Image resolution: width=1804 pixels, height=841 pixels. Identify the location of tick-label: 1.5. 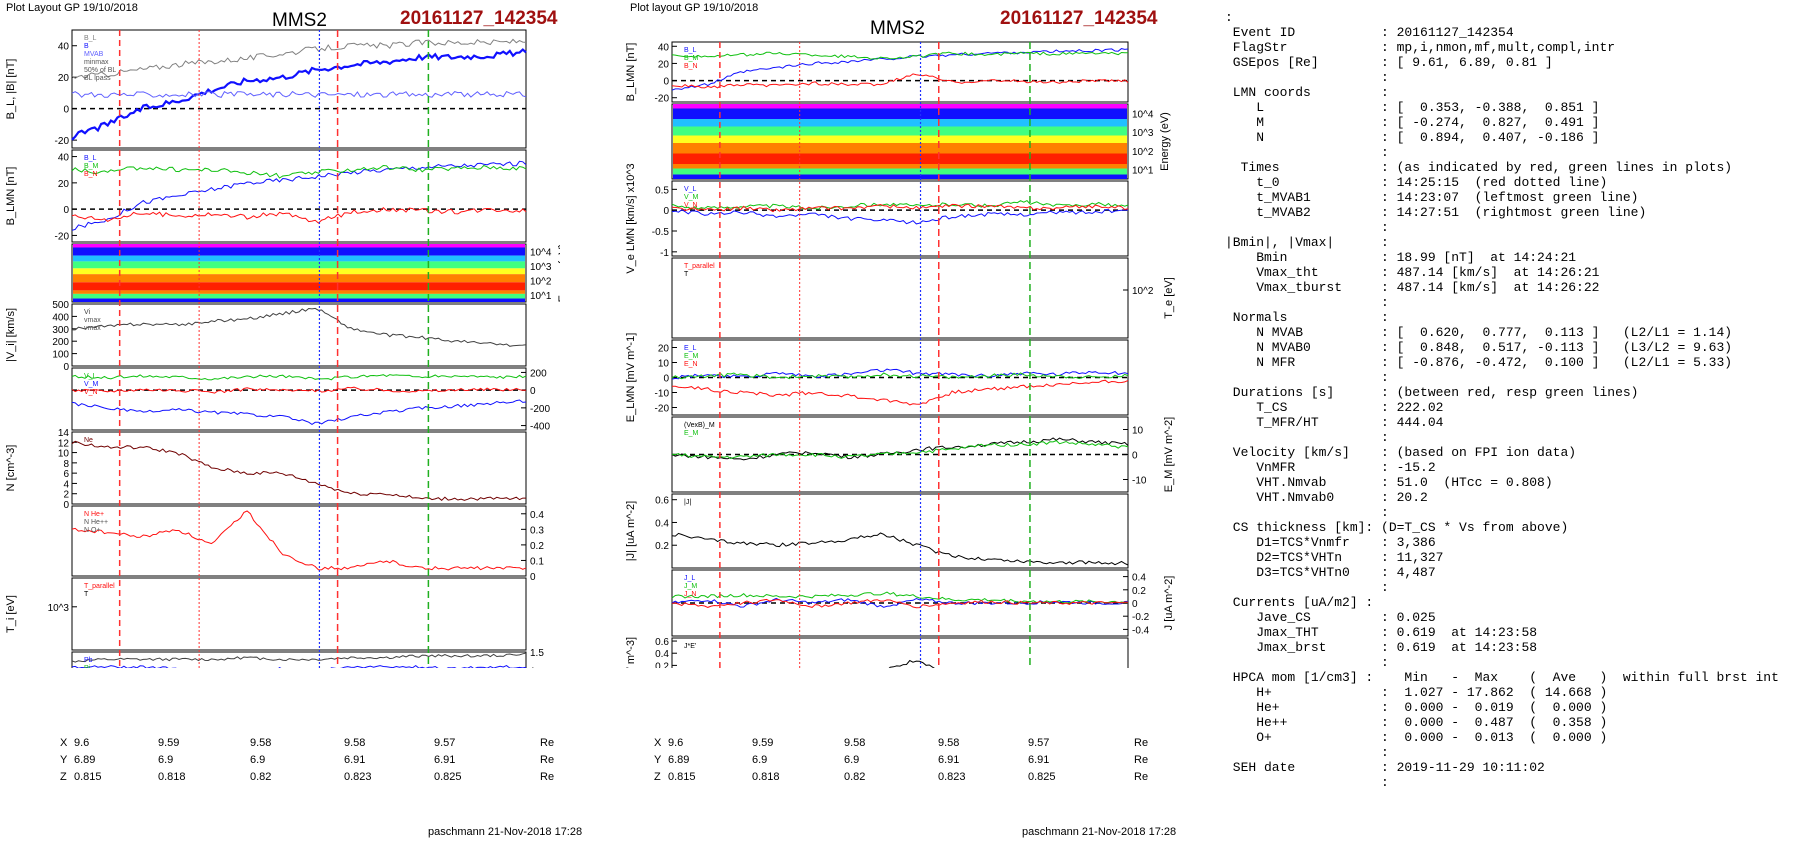
(537, 653).